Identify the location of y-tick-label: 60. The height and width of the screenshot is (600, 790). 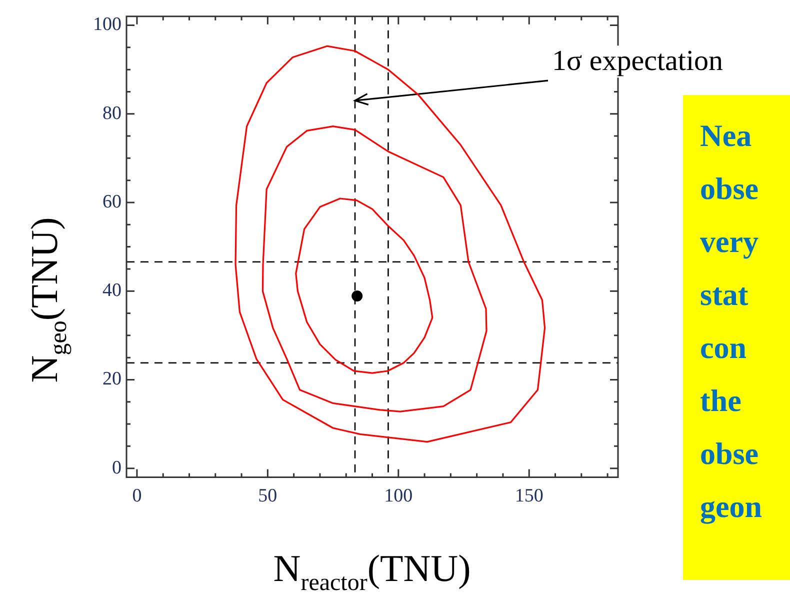
(112, 201).